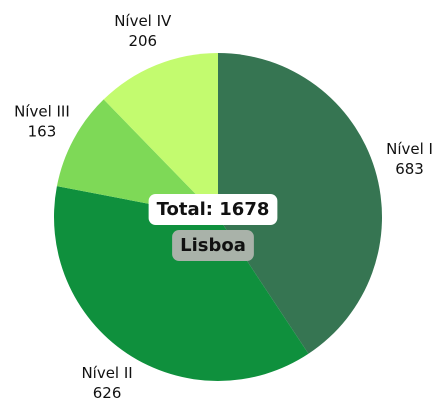 The height and width of the screenshot is (407, 435). What do you see at coordinates (409, 149) in the screenshot?
I see `slice-name: Nível I` at bounding box center [409, 149].